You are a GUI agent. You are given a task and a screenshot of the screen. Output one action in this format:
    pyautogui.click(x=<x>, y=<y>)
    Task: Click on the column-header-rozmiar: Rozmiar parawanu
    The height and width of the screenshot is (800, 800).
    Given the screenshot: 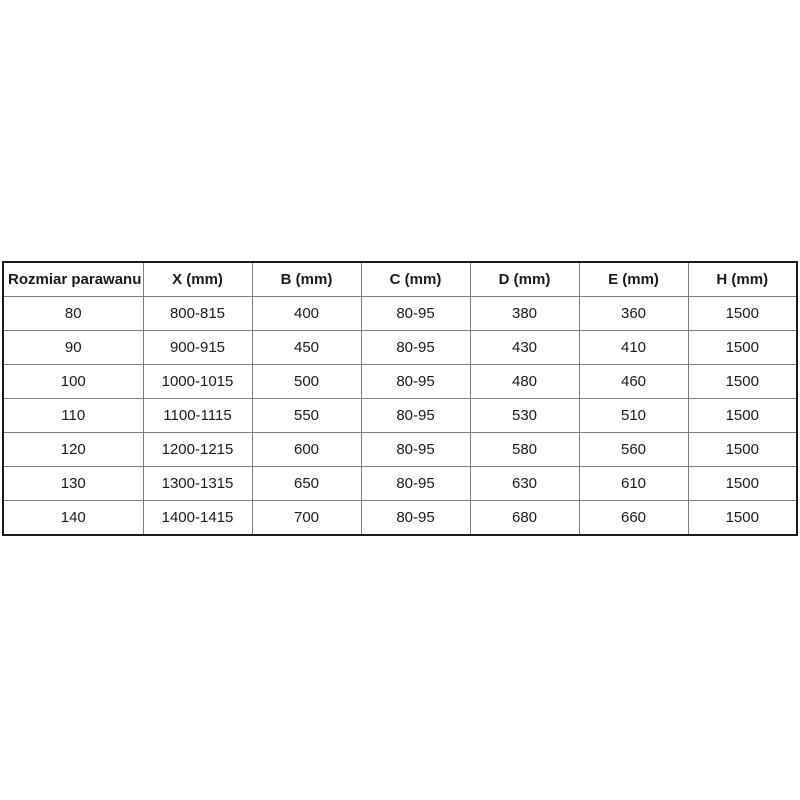 What is the action you would take?
    pyautogui.click(x=73, y=279)
    